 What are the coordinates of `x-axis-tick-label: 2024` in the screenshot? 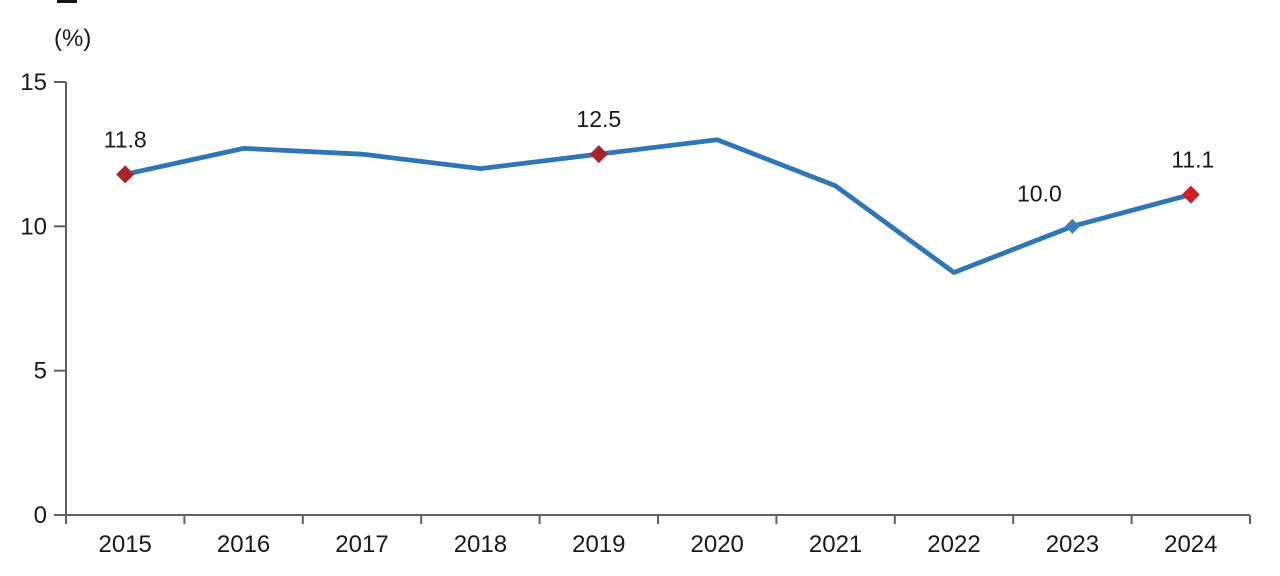 It's located at (1190, 544).